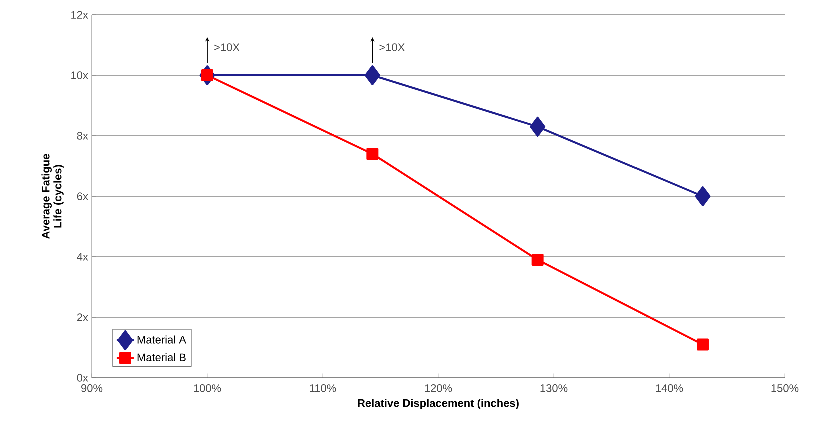 The image size is (815, 445). Describe the element at coordinates (162, 357) in the screenshot. I see `legend-label: Material B` at that location.